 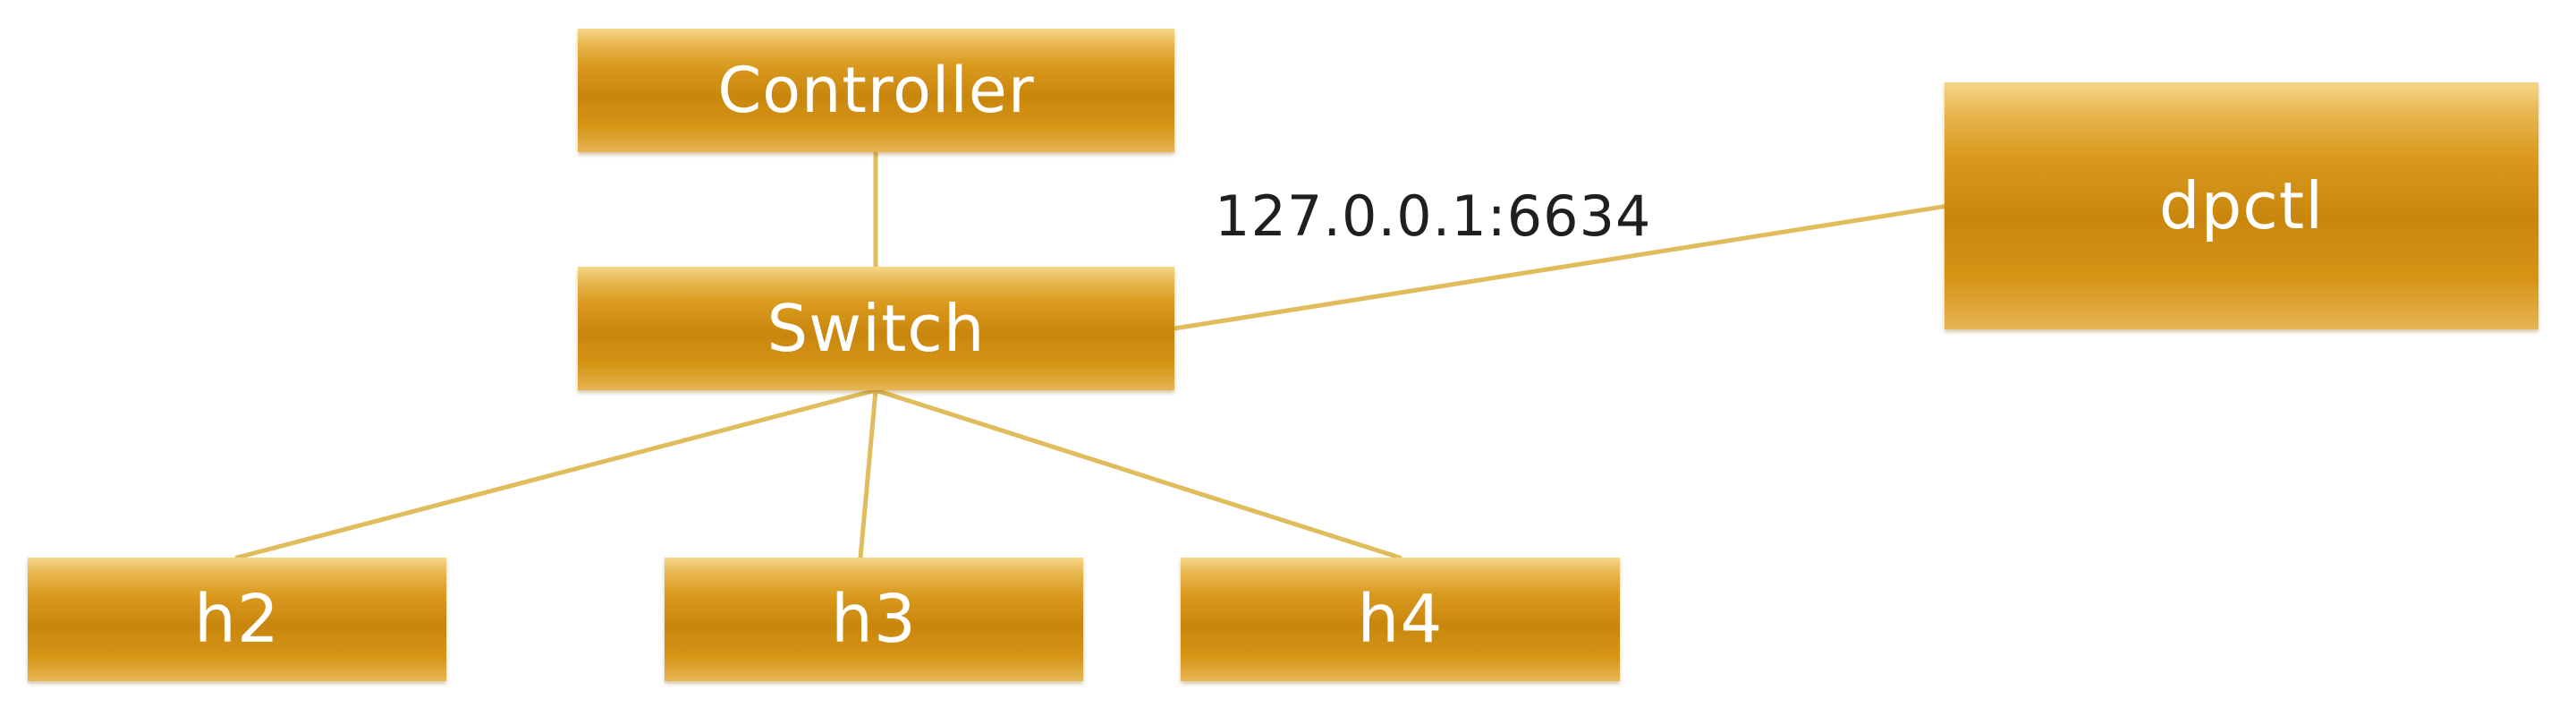 I want to click on dpctl-node: dpctl, so click(x=2241, y=205).